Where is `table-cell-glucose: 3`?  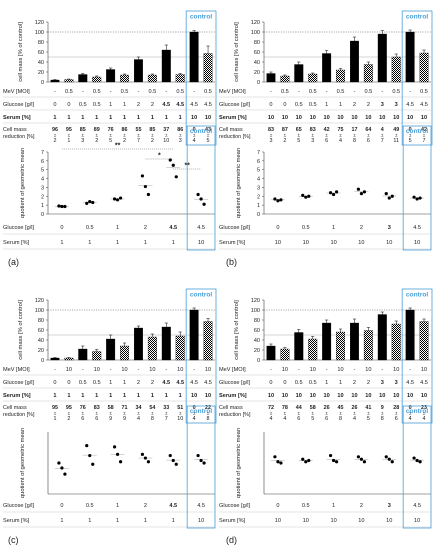 table-cell-glucose: 3 is located at coordinates (396, 105).